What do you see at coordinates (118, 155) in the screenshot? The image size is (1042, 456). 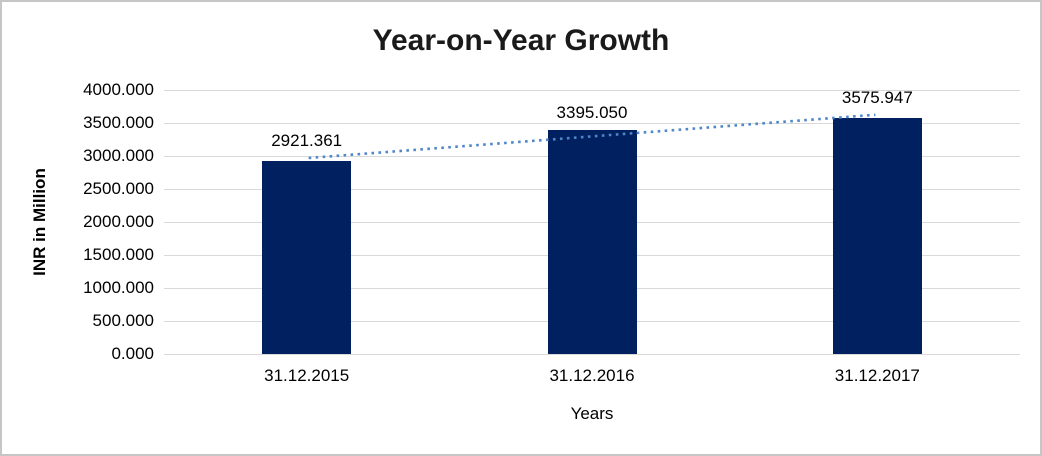 I see `y-tick-label: 3000.000` at bounding box center [118, 155].